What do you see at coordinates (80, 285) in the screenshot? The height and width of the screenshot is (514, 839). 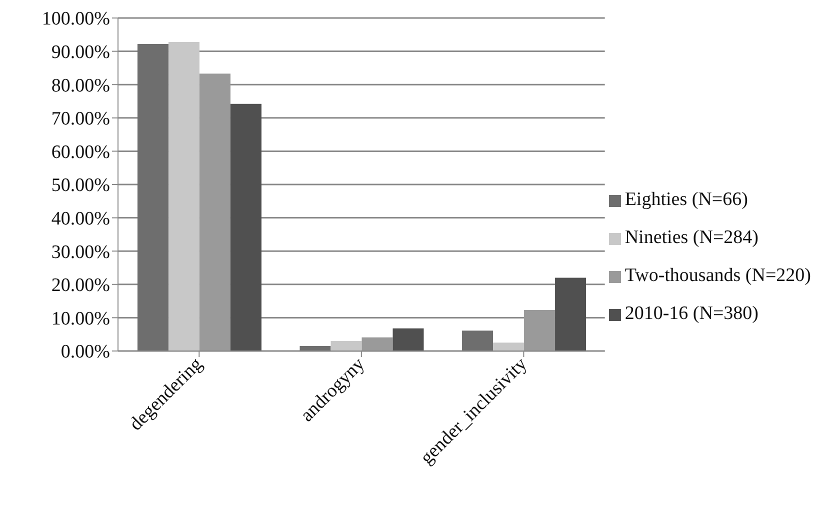 I see `y-tick-label: 20.00%` at bounding box center [80, 285].